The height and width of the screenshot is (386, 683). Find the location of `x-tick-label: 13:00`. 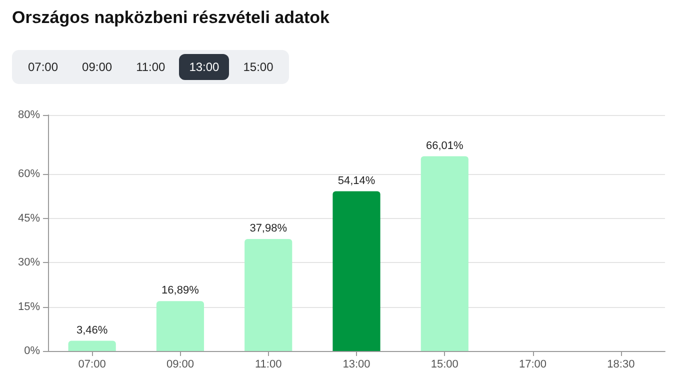

x-tick-label: 13:00 is located at coordinates (356, 364).